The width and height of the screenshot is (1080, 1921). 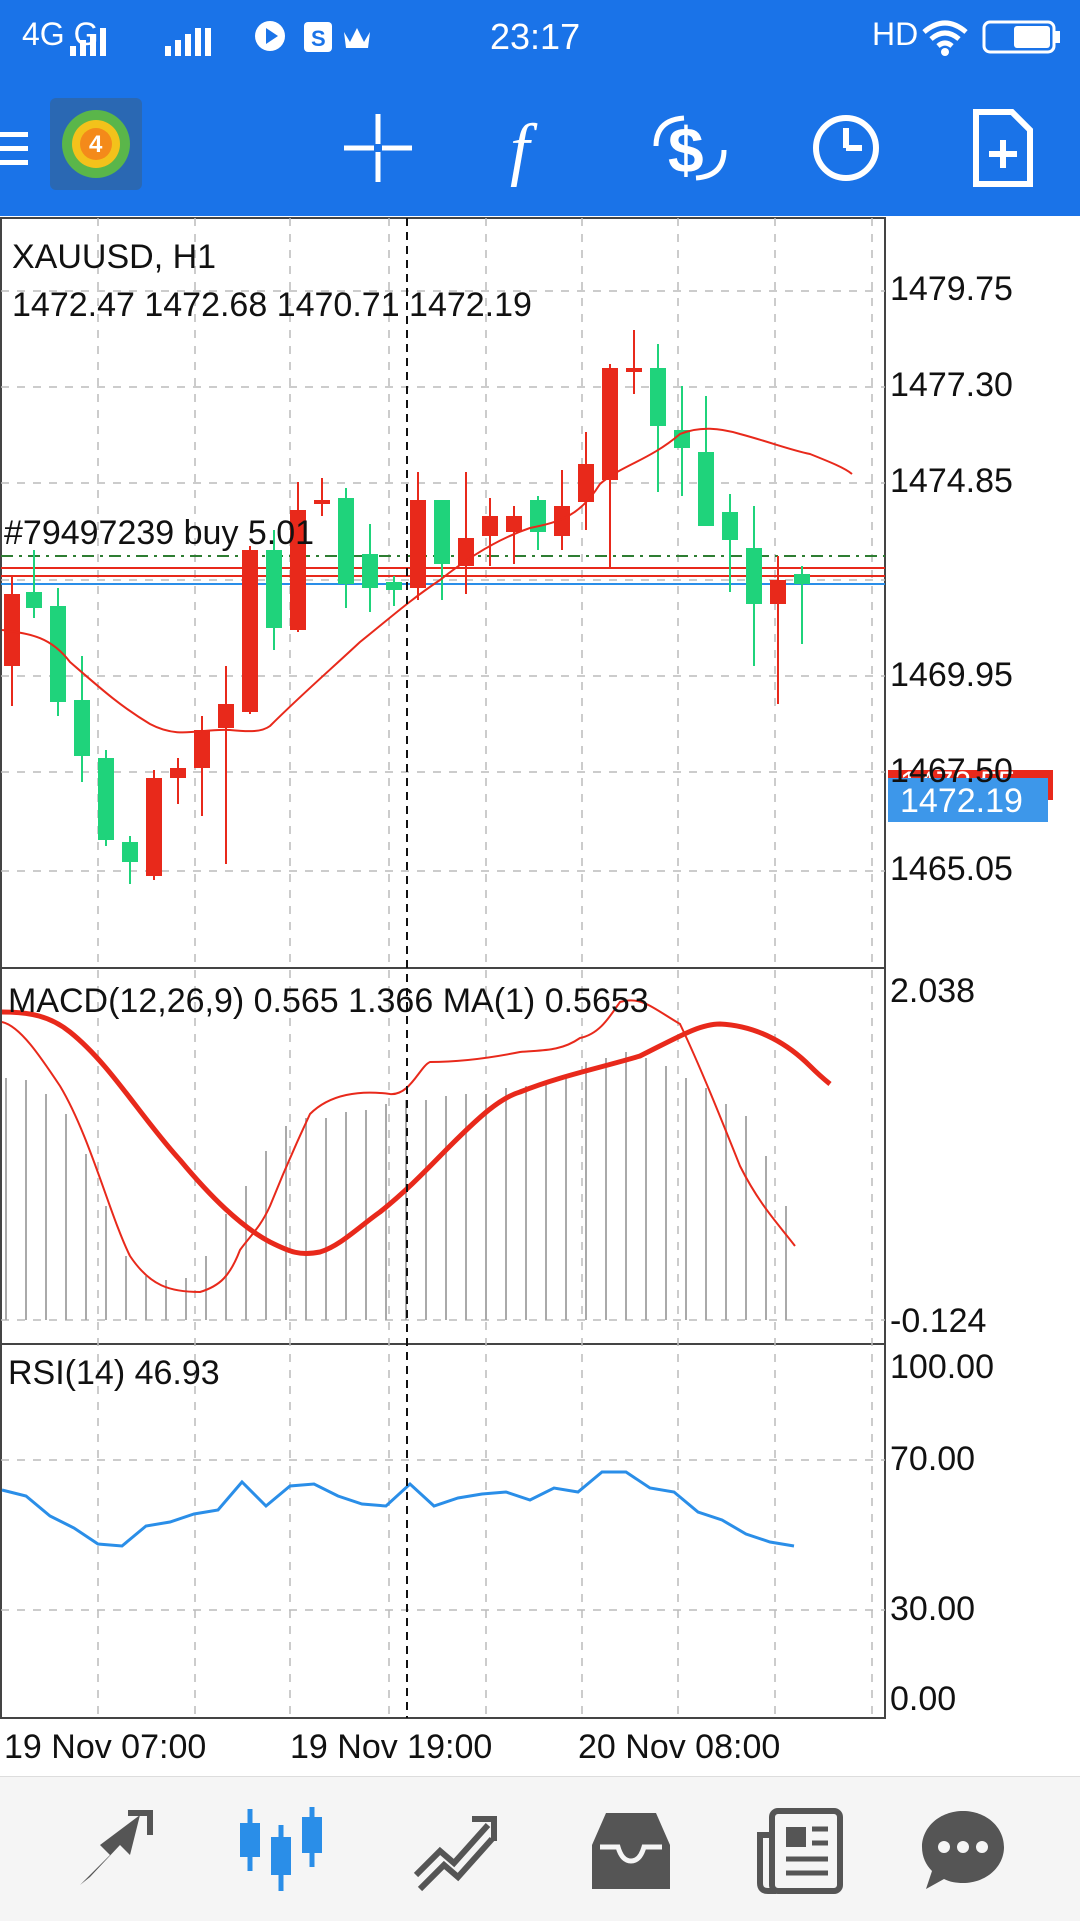 What do you see at coordinates (1002, 148) in the screenshot?
I see `new-order-icon` at bounding box center [1002, 148].